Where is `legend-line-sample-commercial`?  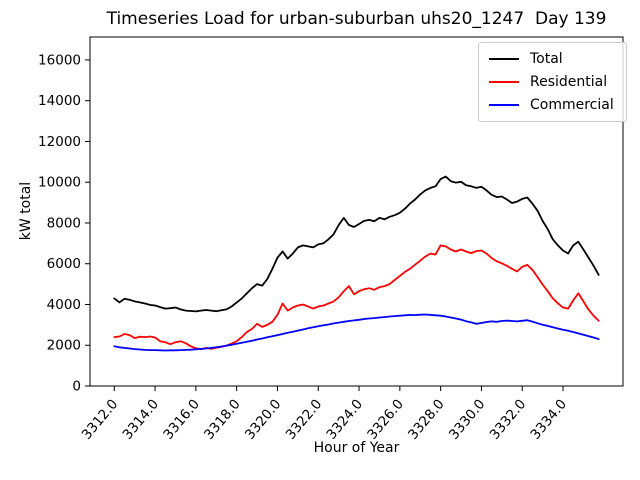
legend-line-sample-commercial is located at coordinates (504, 105).